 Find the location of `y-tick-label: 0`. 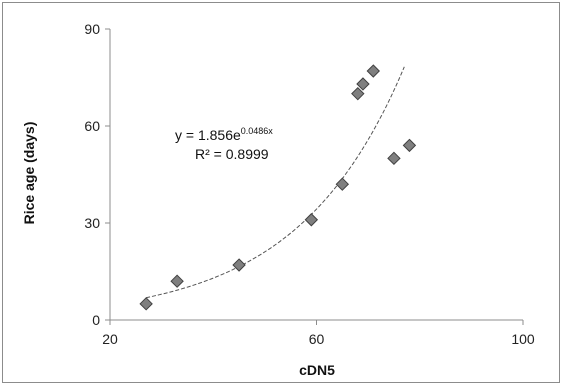

y-tick-label: 0 is located at coordinates (96, 320).